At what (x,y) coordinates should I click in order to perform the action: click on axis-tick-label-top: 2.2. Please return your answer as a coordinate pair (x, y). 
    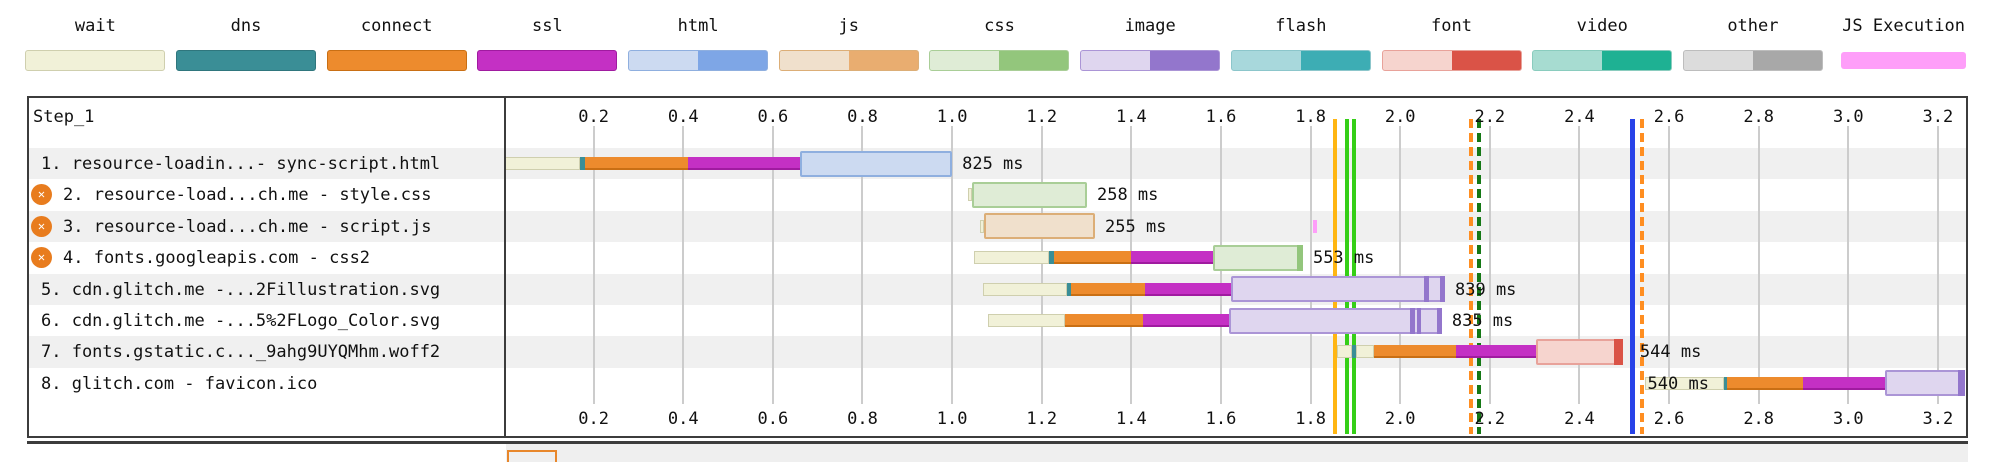
    Looking at the image, I should click on (1490, 117).